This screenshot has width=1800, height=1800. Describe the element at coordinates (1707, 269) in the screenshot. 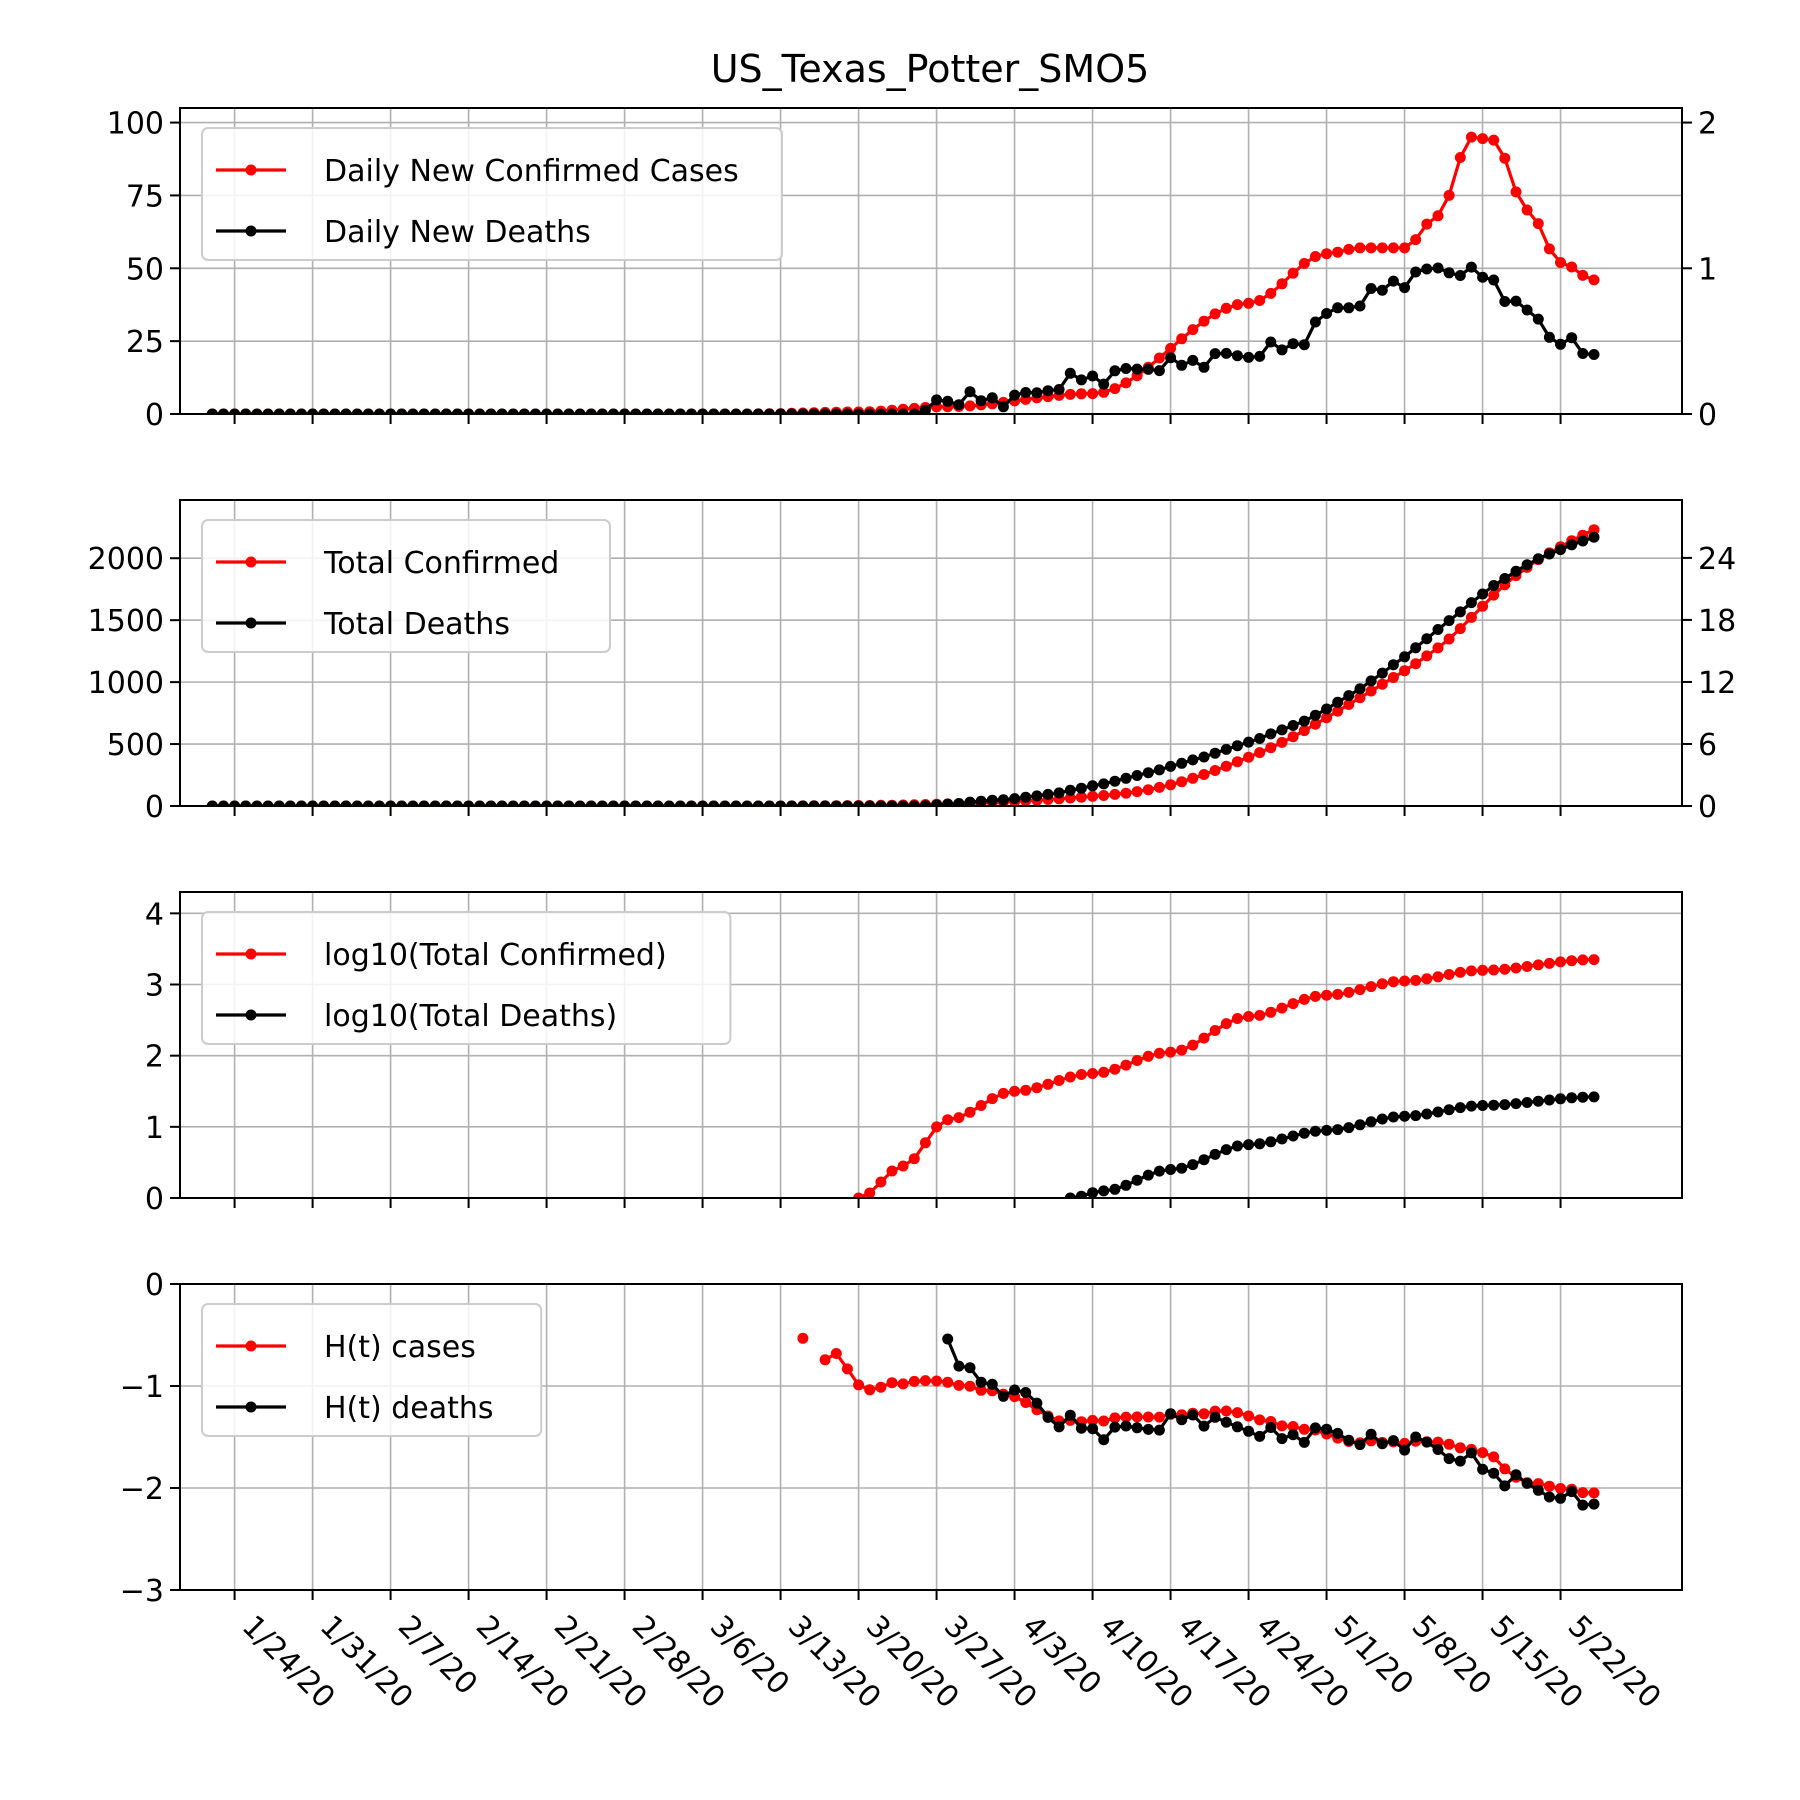

I see `y-tick-label-right: 1` at that location.